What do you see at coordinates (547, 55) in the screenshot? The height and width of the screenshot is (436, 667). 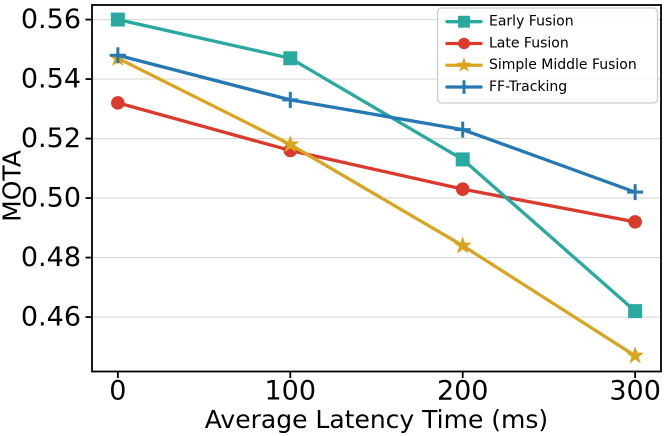 I see `legend-box` at bounding box center [547, 55].